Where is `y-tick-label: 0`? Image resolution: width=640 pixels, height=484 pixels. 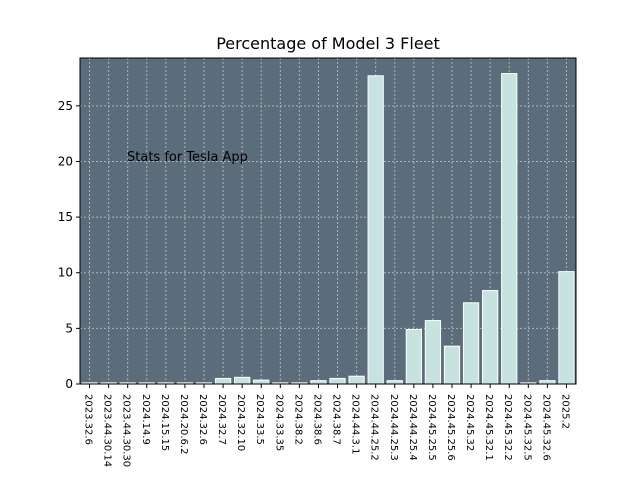 y-tick-label: 0 is located at coordinates (69, 384).